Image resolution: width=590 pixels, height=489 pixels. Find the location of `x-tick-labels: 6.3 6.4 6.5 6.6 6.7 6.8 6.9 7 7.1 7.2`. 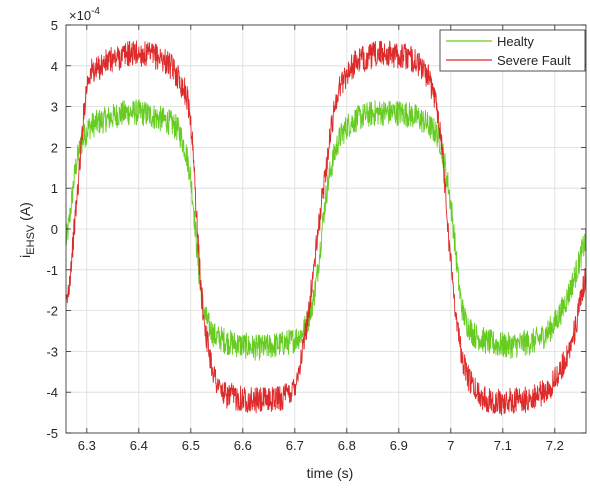

x-tick-labels: 6.3 6.4 6.5 6.6 6.7 6.8 6.9 7 7.1 7.2 is located at coordinates (321, 445).